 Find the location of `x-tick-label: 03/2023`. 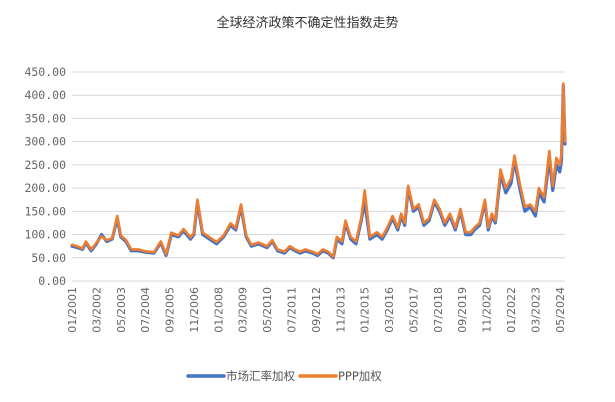

x-tick-label: 03/2023 is located at coordinates (535, 310).